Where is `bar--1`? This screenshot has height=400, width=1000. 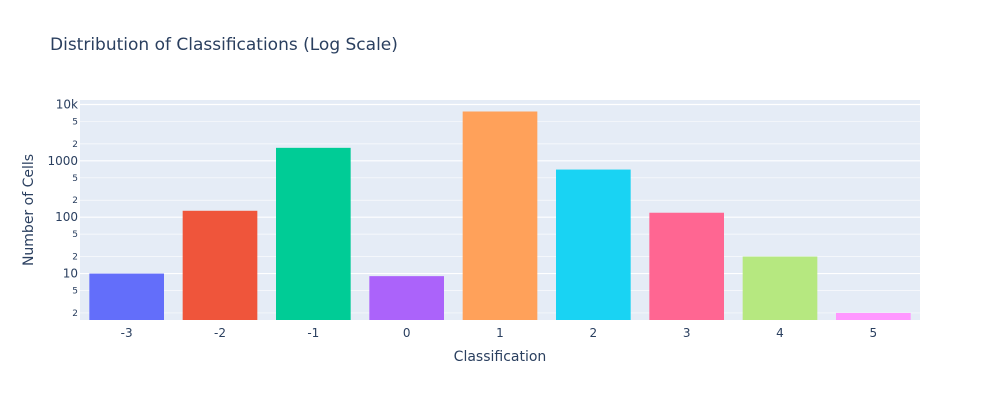 bar--1 is located at coordinates (313, 233).